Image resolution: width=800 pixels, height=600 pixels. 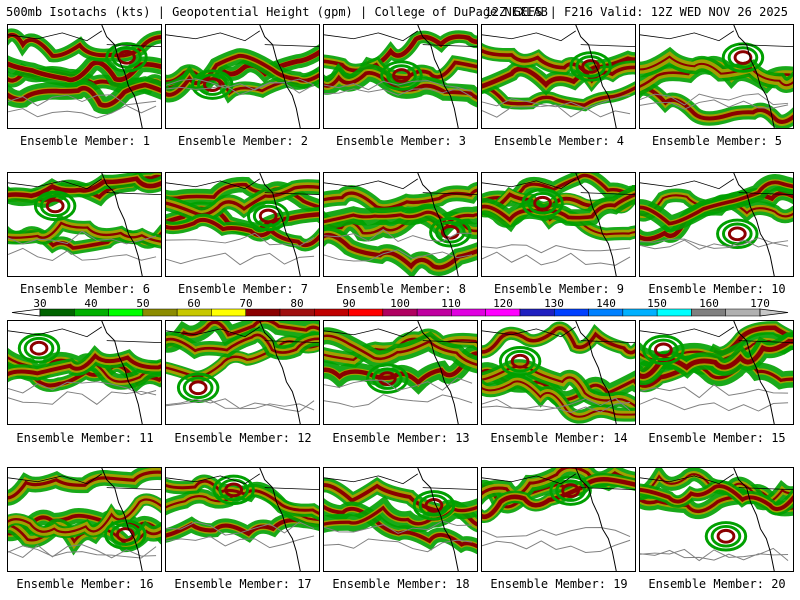 What do you see at coordinates (778, 438) in the screenshot?
I see `member-number: 15` at bounding box center [778, 438].